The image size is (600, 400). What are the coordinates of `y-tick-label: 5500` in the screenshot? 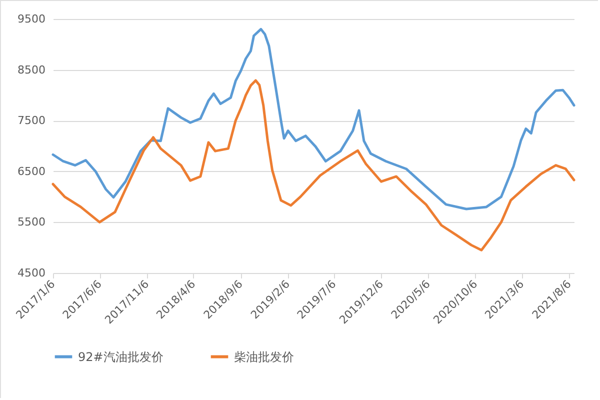 It's located at (32, 222).